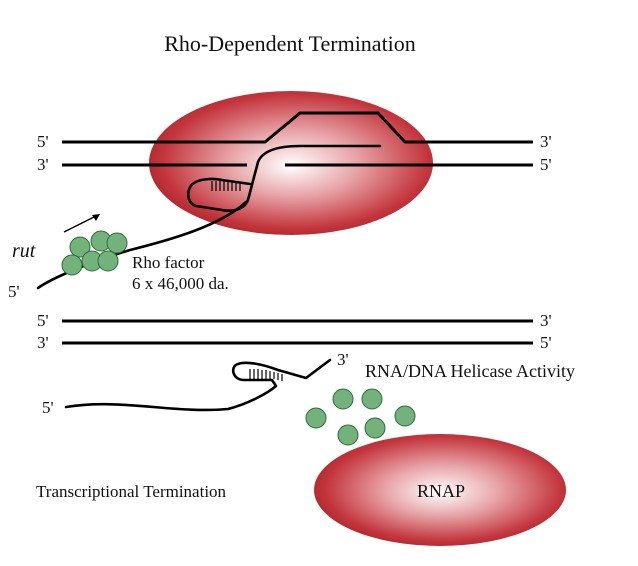  I want to click on rut-arrowhead, so click(96, 217).